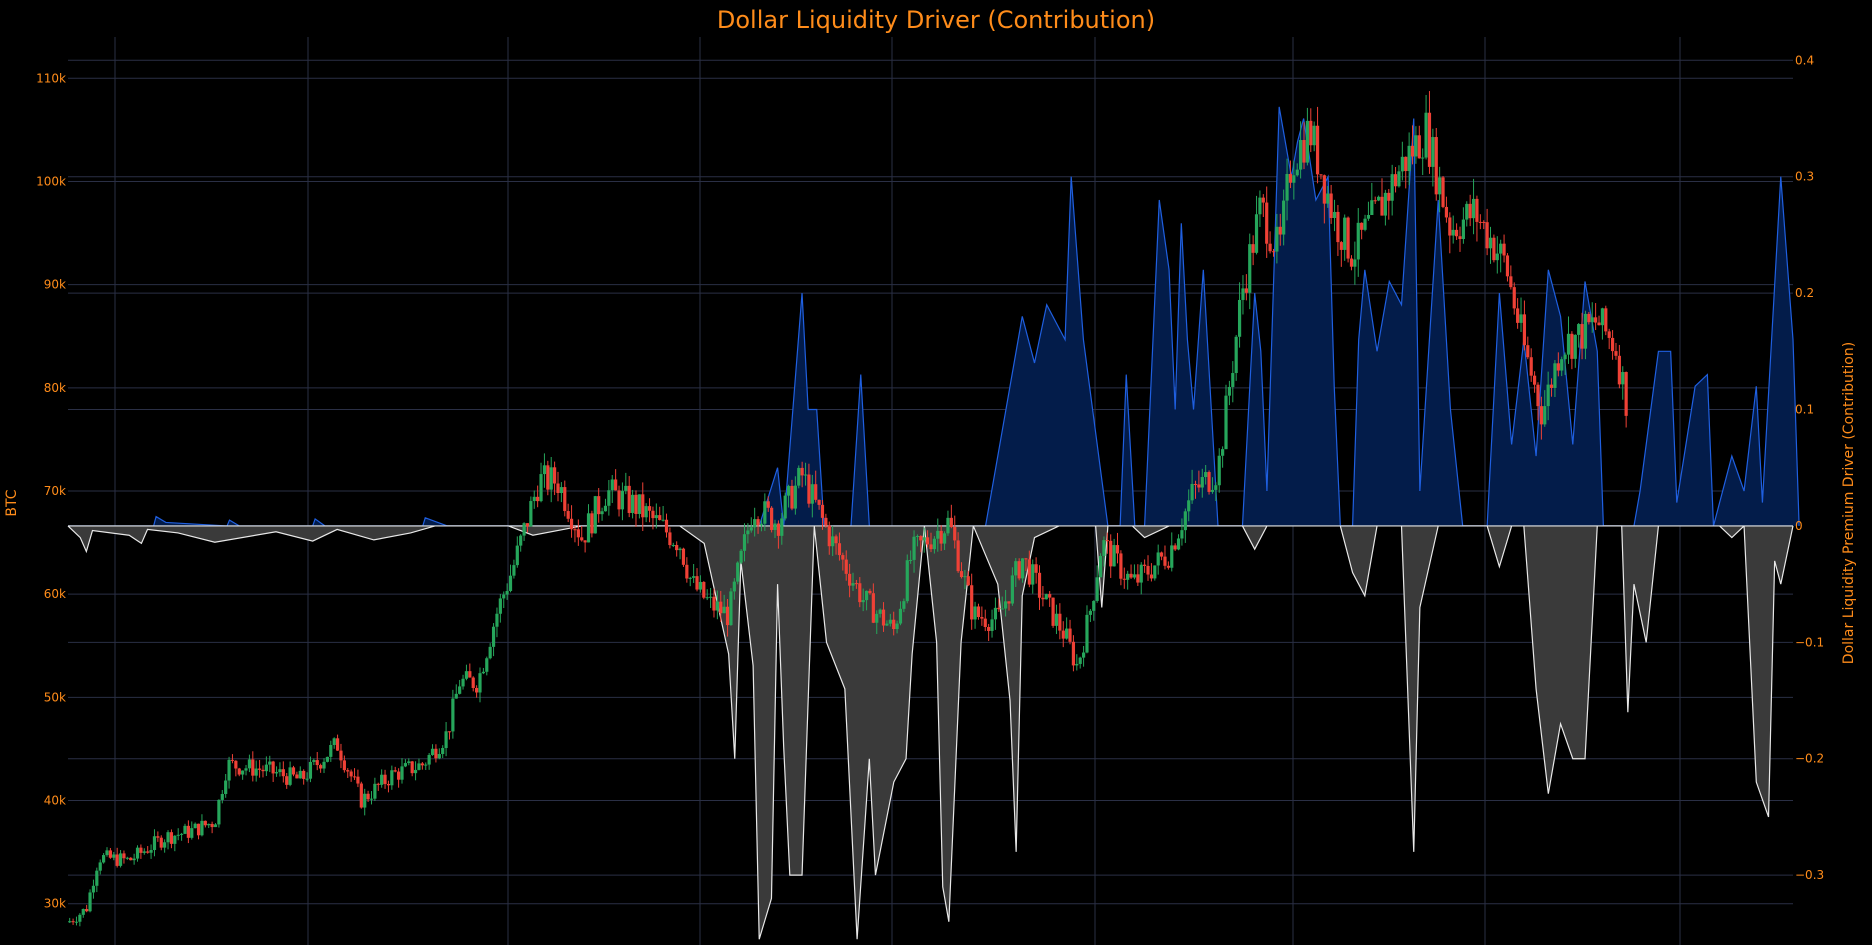  Describe the element at coordinates (55, 904) in the screenshot. I see `left-tick-label: 30k` at that location.